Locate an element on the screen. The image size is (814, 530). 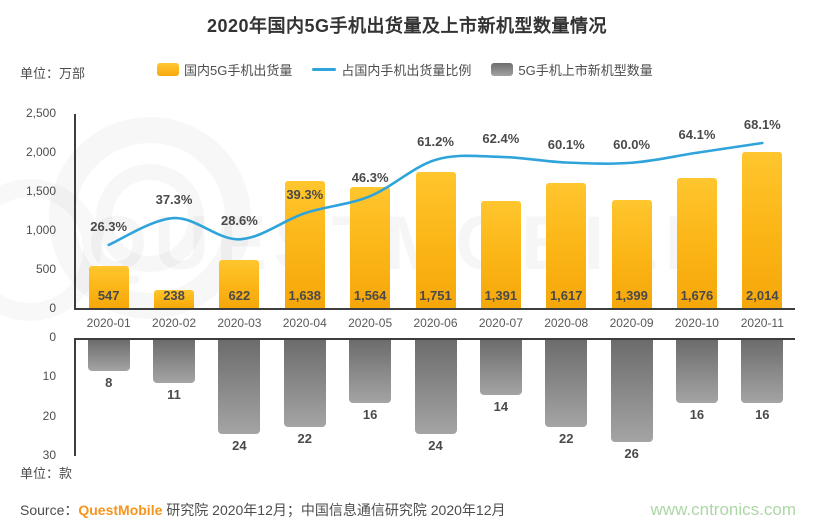
bottom-y-tick-label: 30 is located at coordinates (49, 455).